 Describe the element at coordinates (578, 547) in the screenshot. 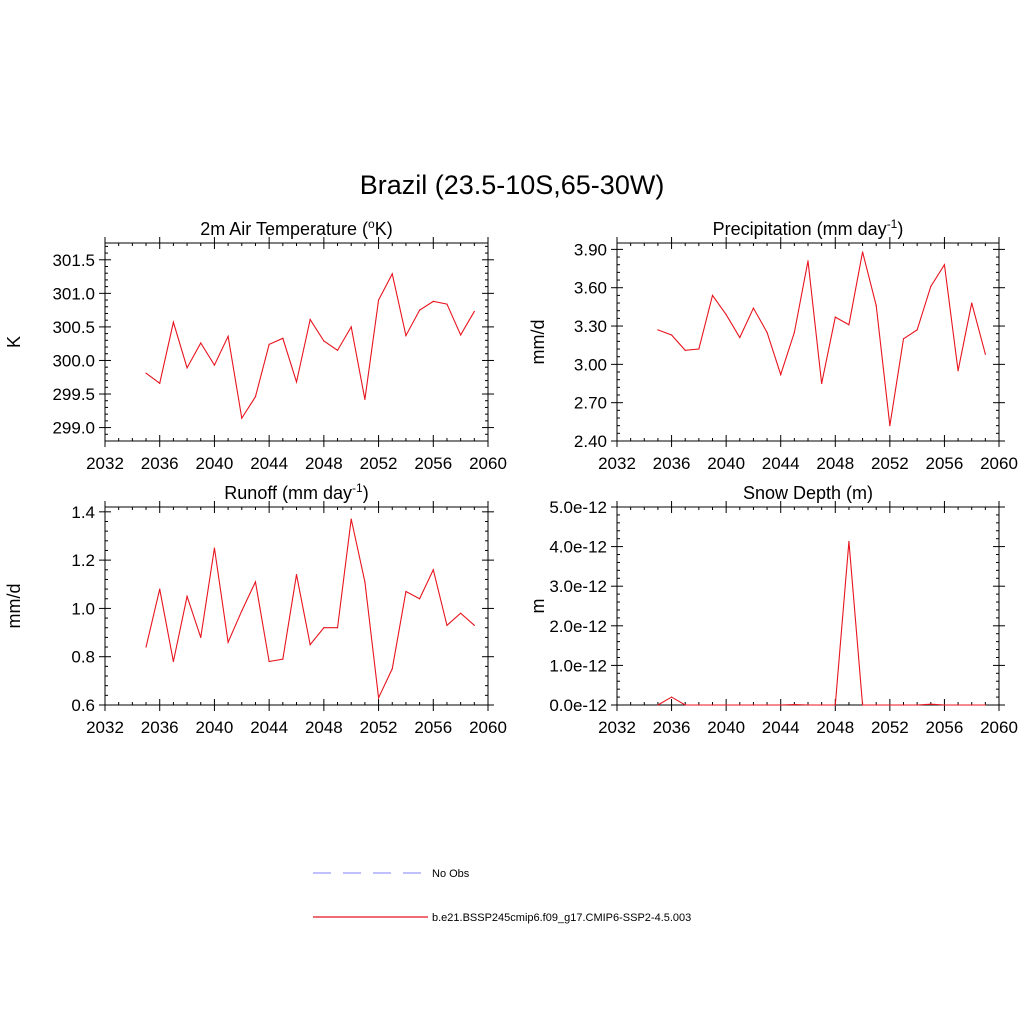

I see `y-tick-label: 4.0e-12` at that location.